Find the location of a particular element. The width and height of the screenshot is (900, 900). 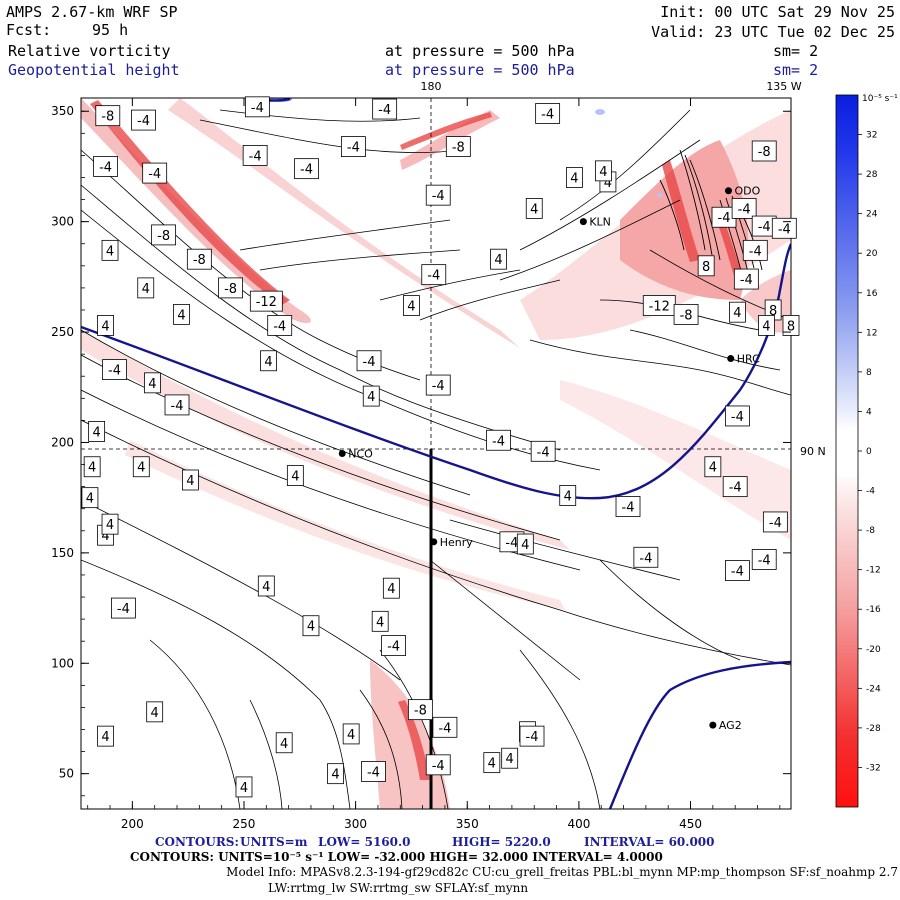

y-tick-label: 350 is located at coordinates (62, 111).